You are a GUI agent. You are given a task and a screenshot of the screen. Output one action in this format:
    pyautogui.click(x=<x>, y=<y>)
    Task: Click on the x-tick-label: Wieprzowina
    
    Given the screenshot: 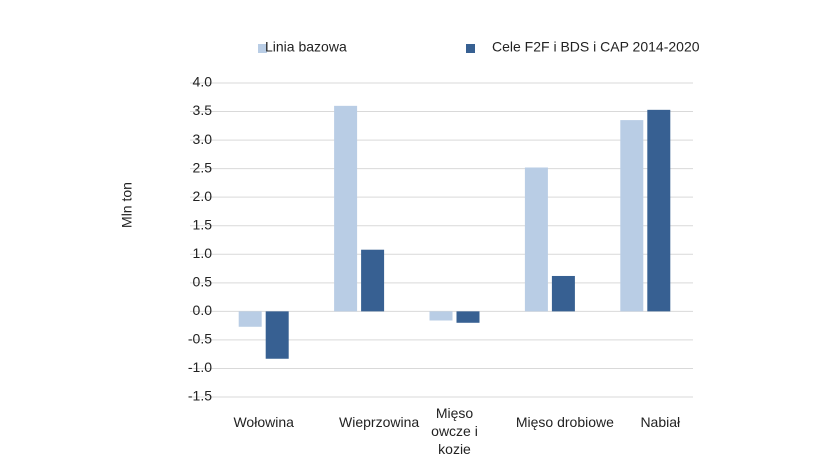 What is the action you would take?
    pyautogui.click(x=379, y=422)
    